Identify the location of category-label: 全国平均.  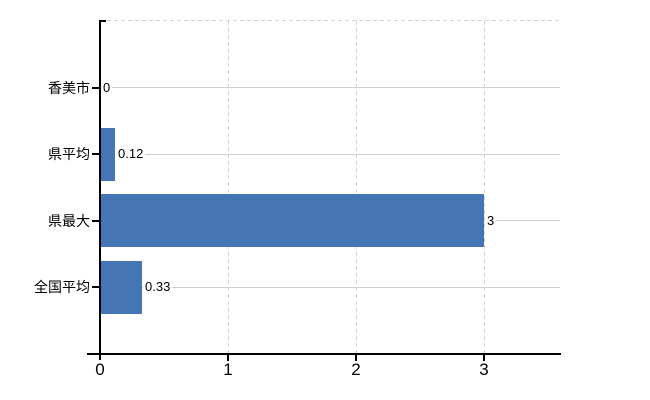
(62, 287).